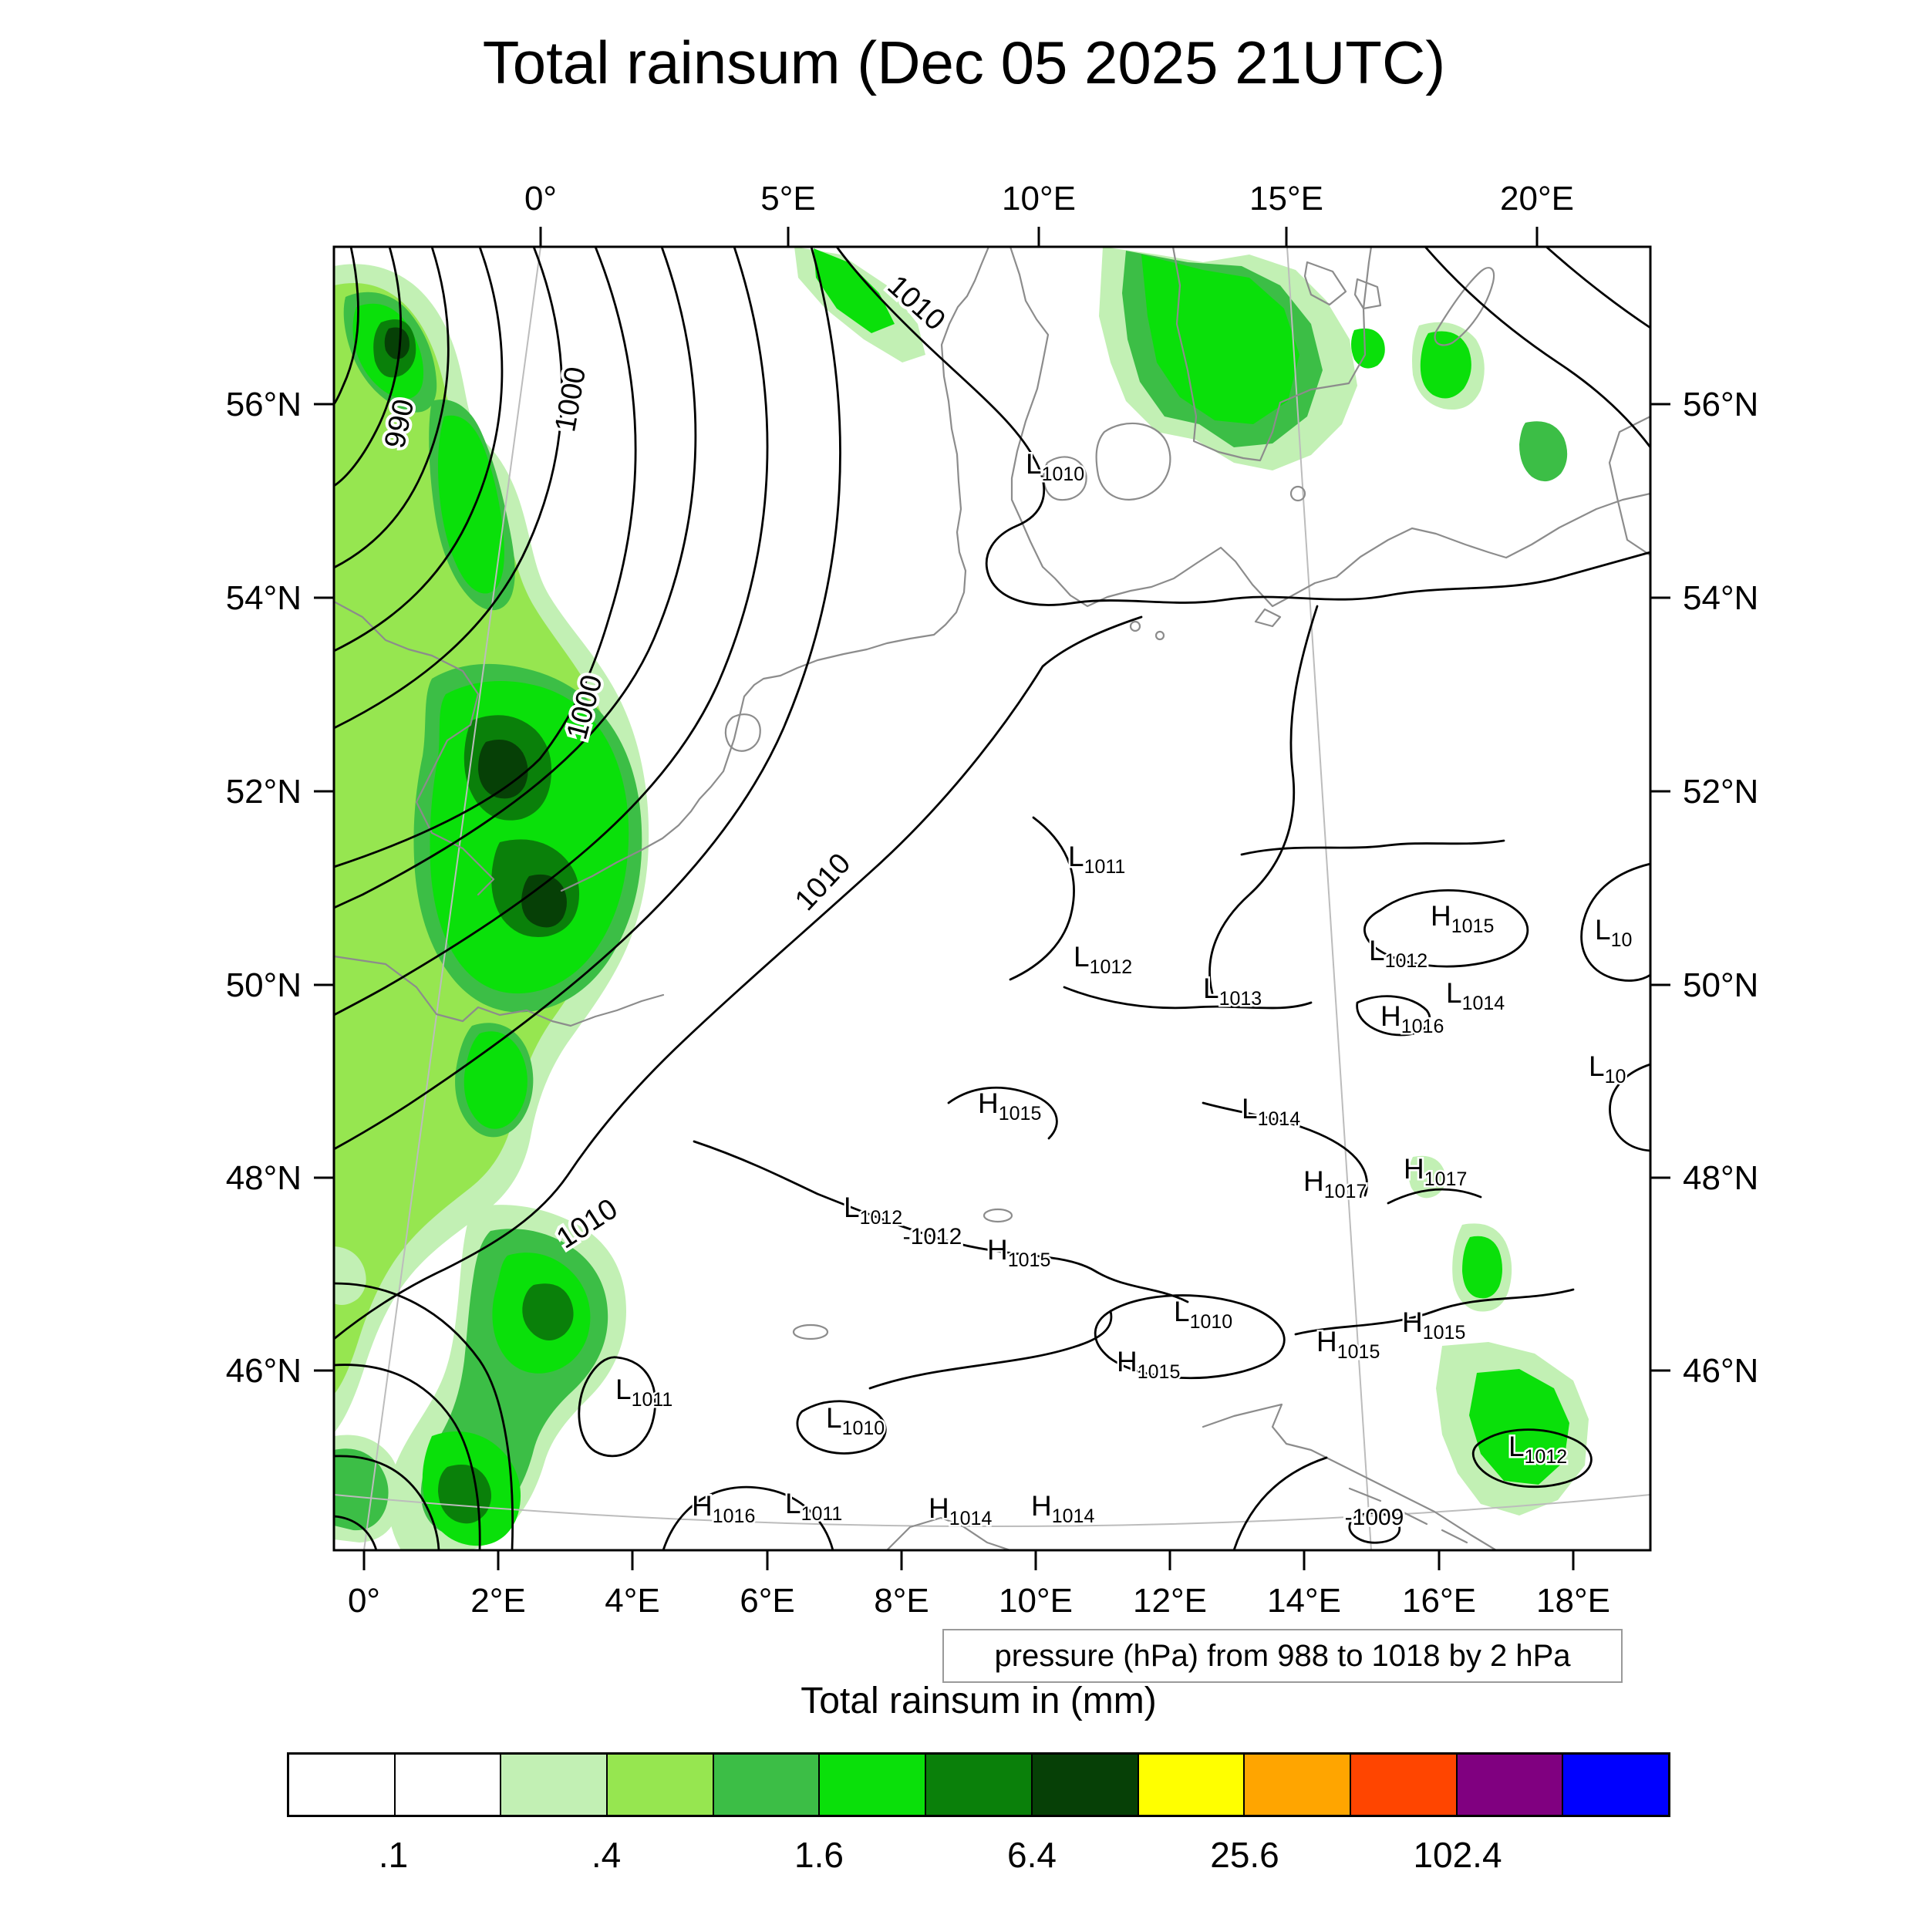 Image resolution: width=1928 pixels, height=1932 pixels. I want to click on legend-tick-label: 25.6, so click(1244, 1855).